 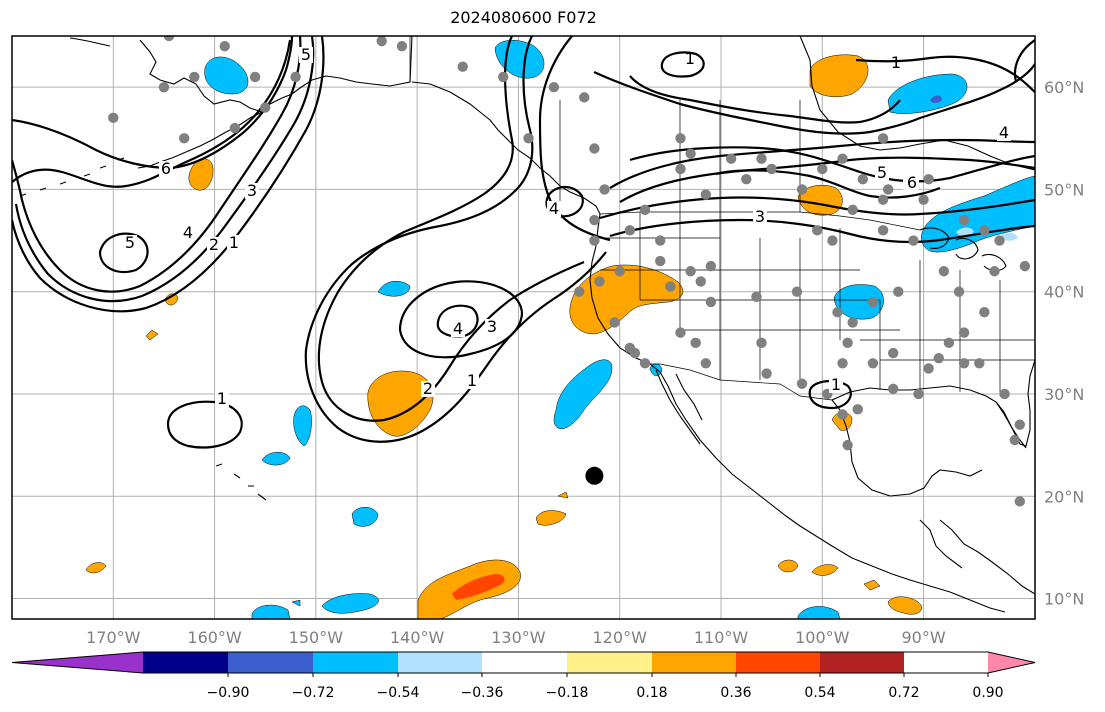 What do you see at coordinates (166, 168) in the screenshot?
I see `contour-label: 6` at bounding box center [166, 168].